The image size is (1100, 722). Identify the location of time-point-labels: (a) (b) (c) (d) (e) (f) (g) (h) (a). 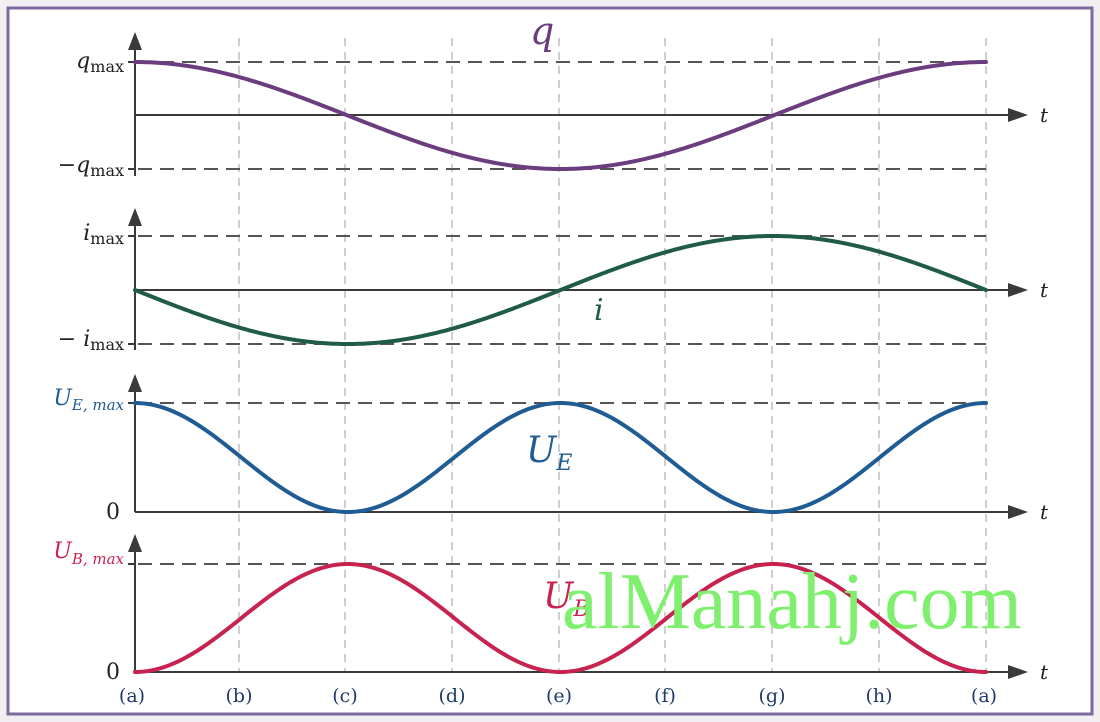
(558, 696).